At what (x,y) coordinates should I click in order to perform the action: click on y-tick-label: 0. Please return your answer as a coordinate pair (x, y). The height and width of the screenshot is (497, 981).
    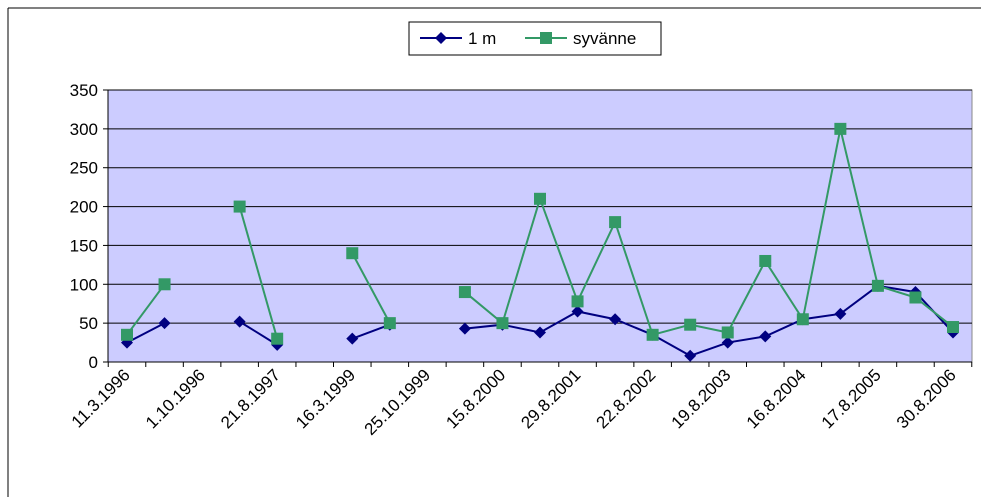
    Looking at the image, I should click on (93, 362).